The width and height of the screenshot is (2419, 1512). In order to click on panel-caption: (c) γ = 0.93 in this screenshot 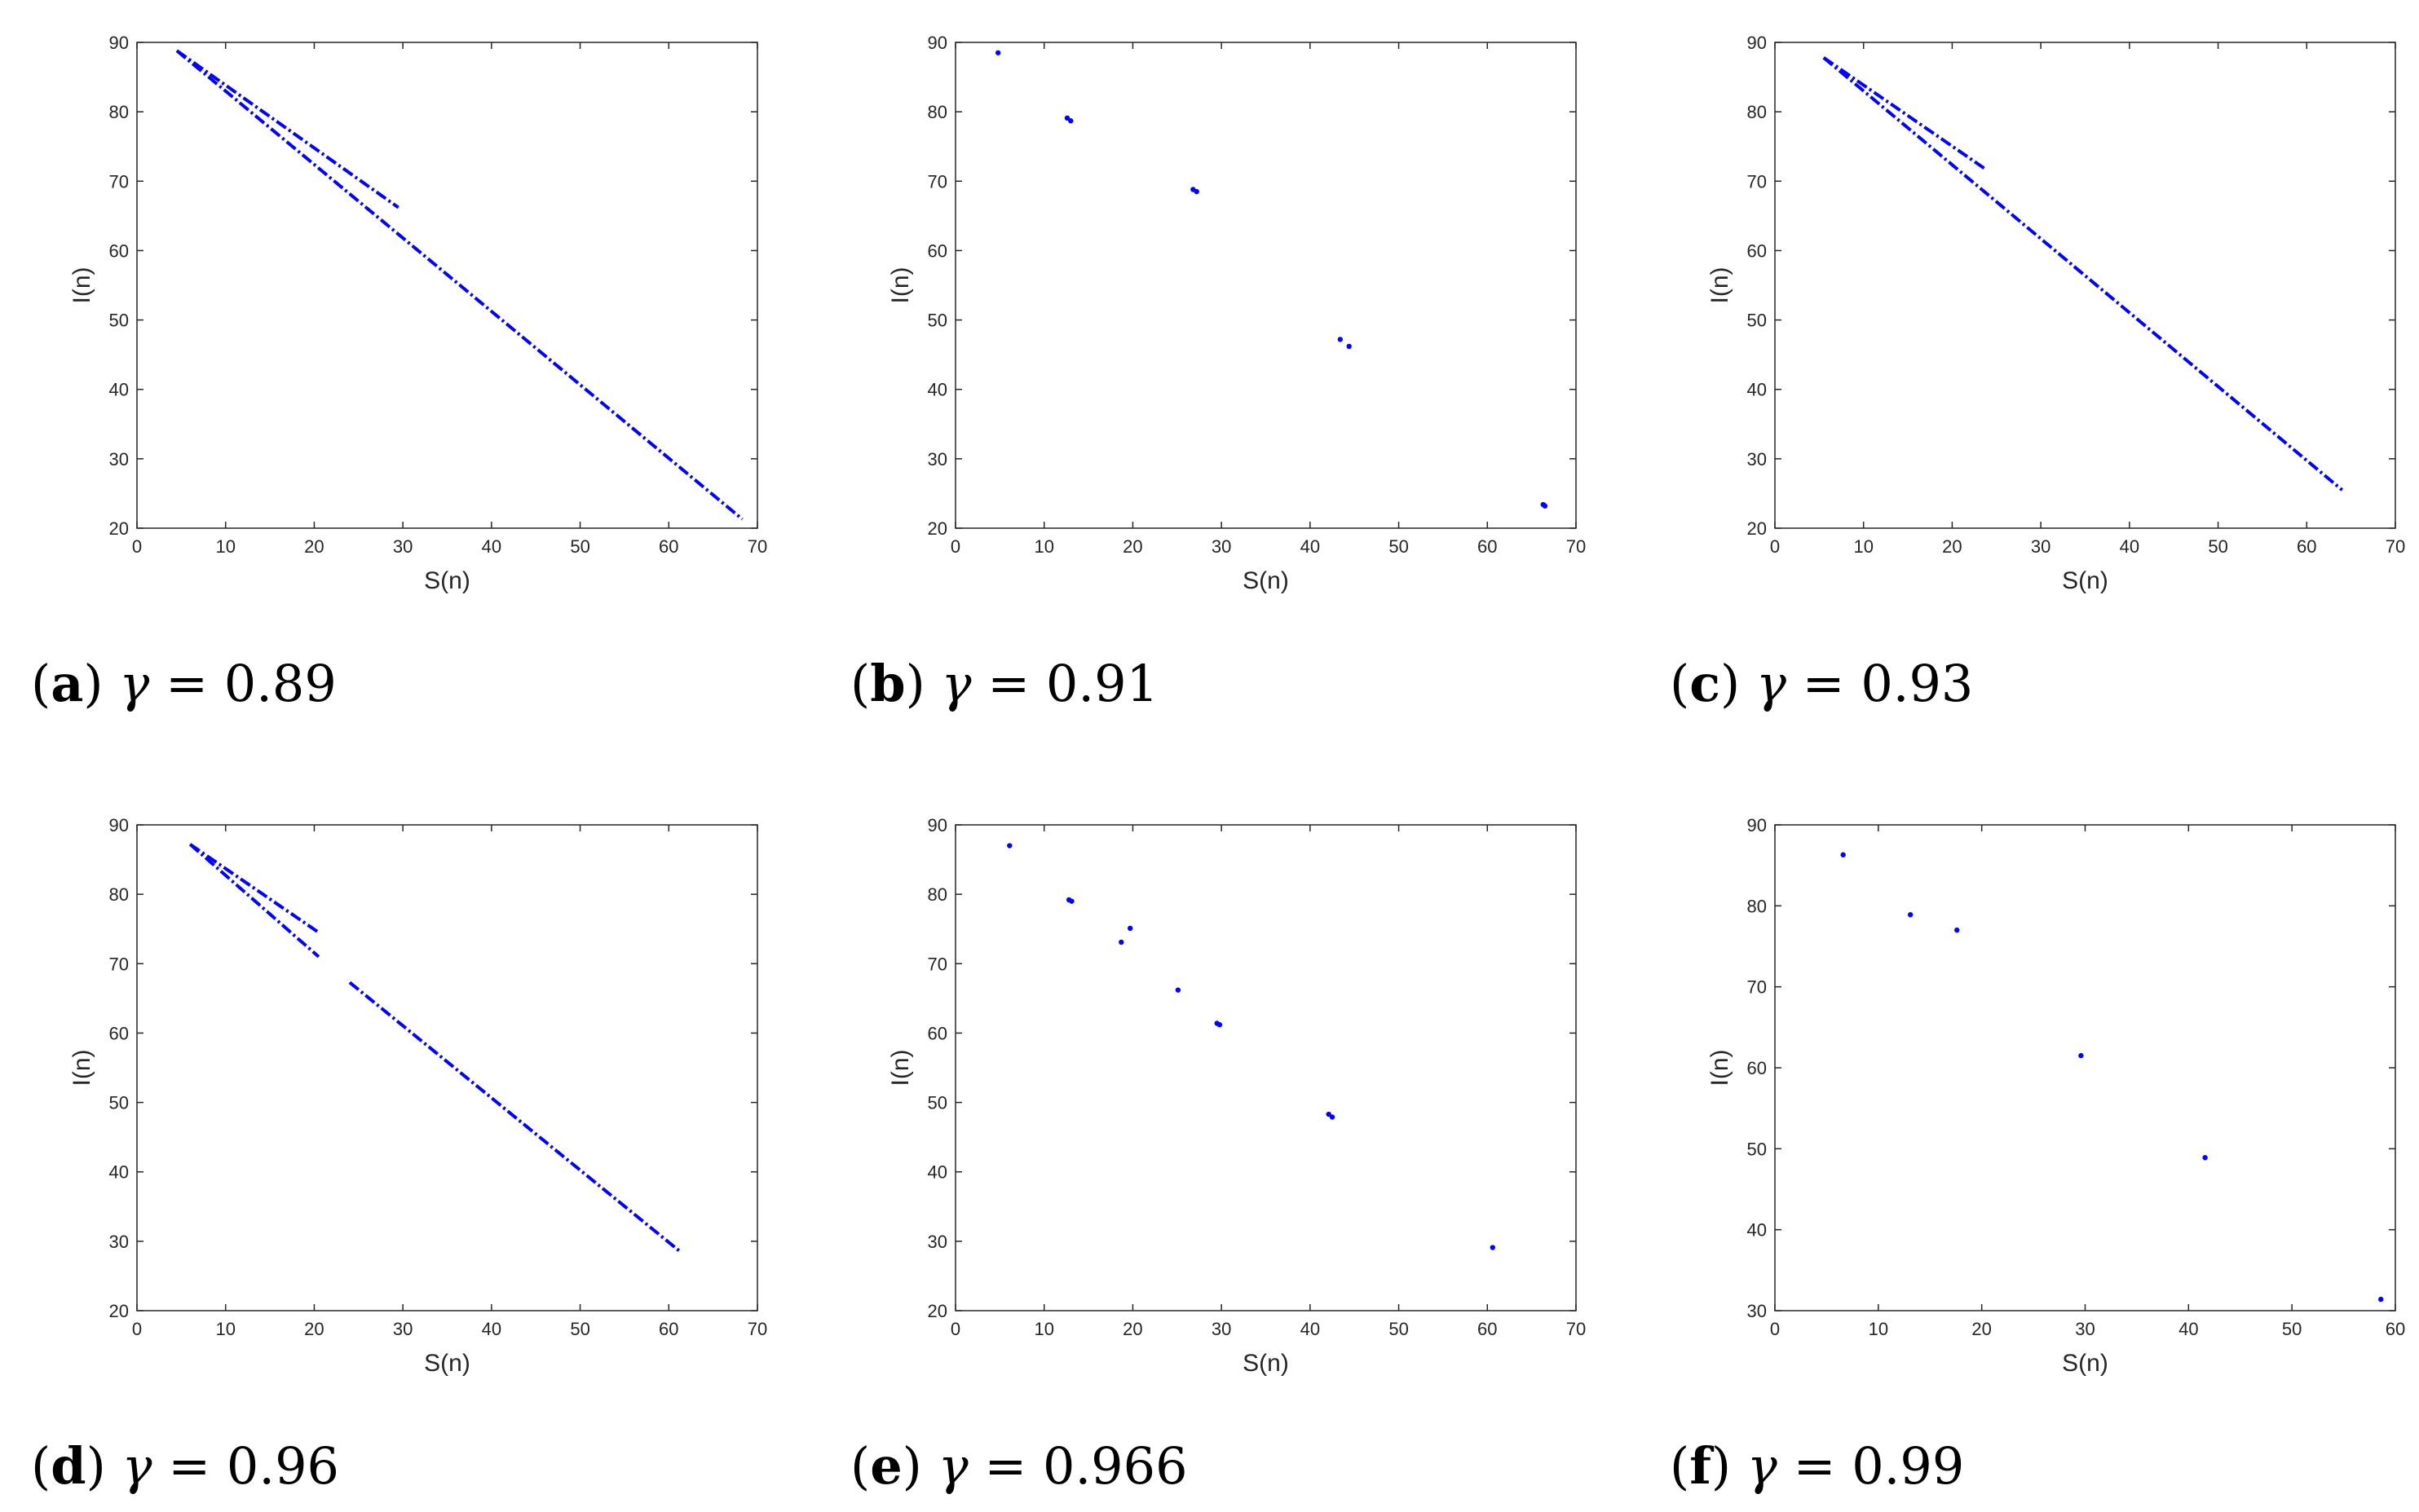, I will do `click(1821, 683)`.